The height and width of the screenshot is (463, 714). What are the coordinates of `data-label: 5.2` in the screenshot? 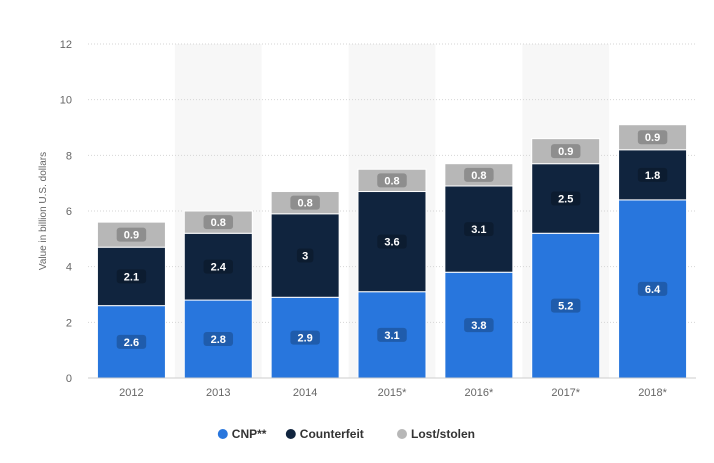 It's located at (565, 307).